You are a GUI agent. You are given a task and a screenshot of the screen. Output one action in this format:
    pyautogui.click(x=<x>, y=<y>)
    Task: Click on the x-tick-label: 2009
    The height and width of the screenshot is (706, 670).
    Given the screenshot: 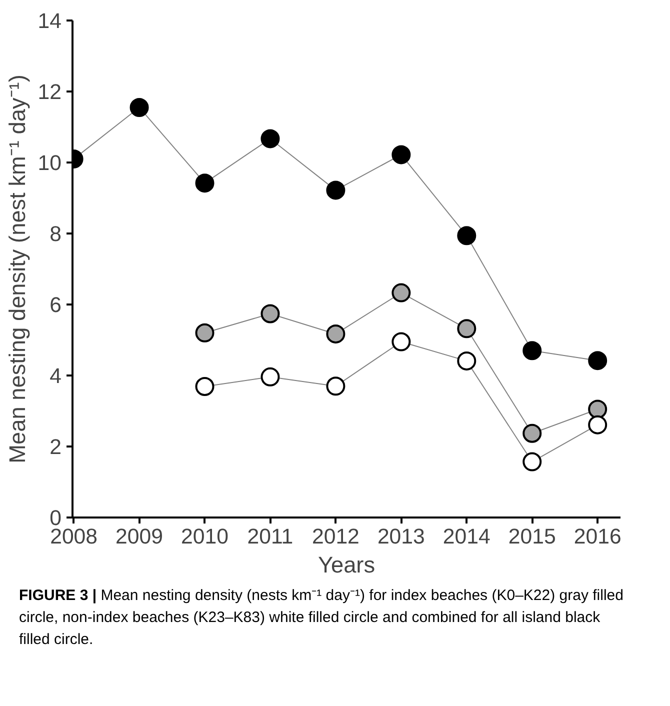 What is the action you would take?
    pyautogui.click(x=140, y=536)
    